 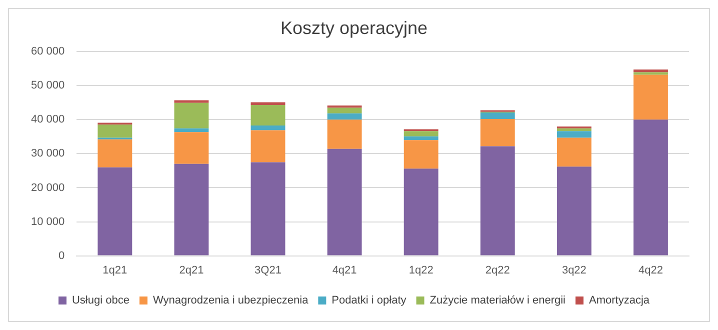 What do you see at coordinates (268, 270) in the screenshot?
I see `x-tick-label: 3Q21` at bounding box center [268, 270].